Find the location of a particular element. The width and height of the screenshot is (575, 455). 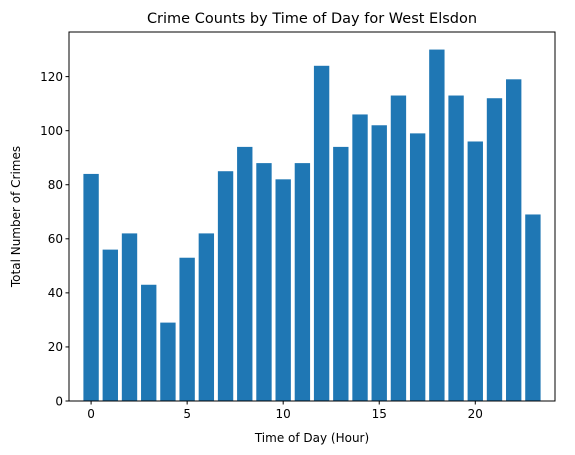

y-tick-label: 100 is located at coordinates (51, 131).